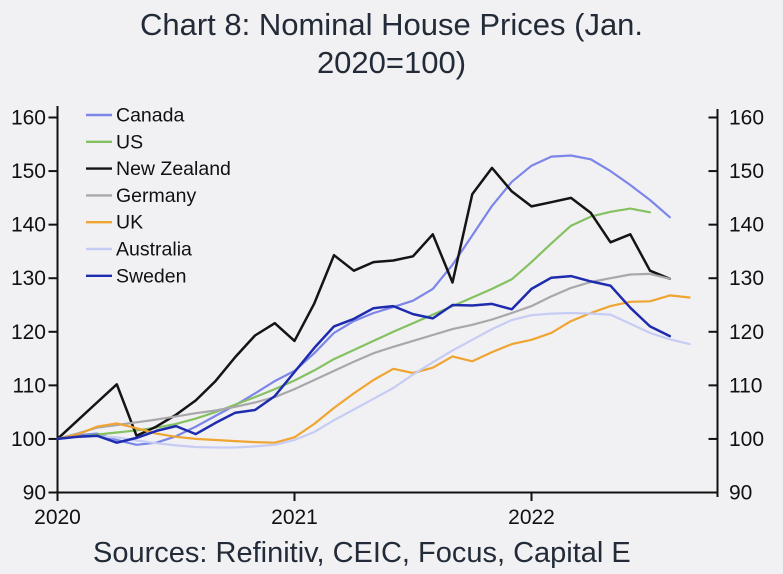  Describe the element at coordinates (28, 171) in the screenshot. I see `y-tick-label-left-150: 150` at that location.